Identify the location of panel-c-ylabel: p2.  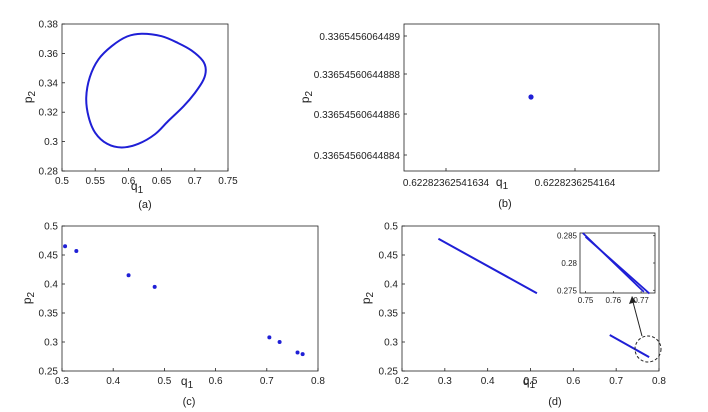
(28, 297).